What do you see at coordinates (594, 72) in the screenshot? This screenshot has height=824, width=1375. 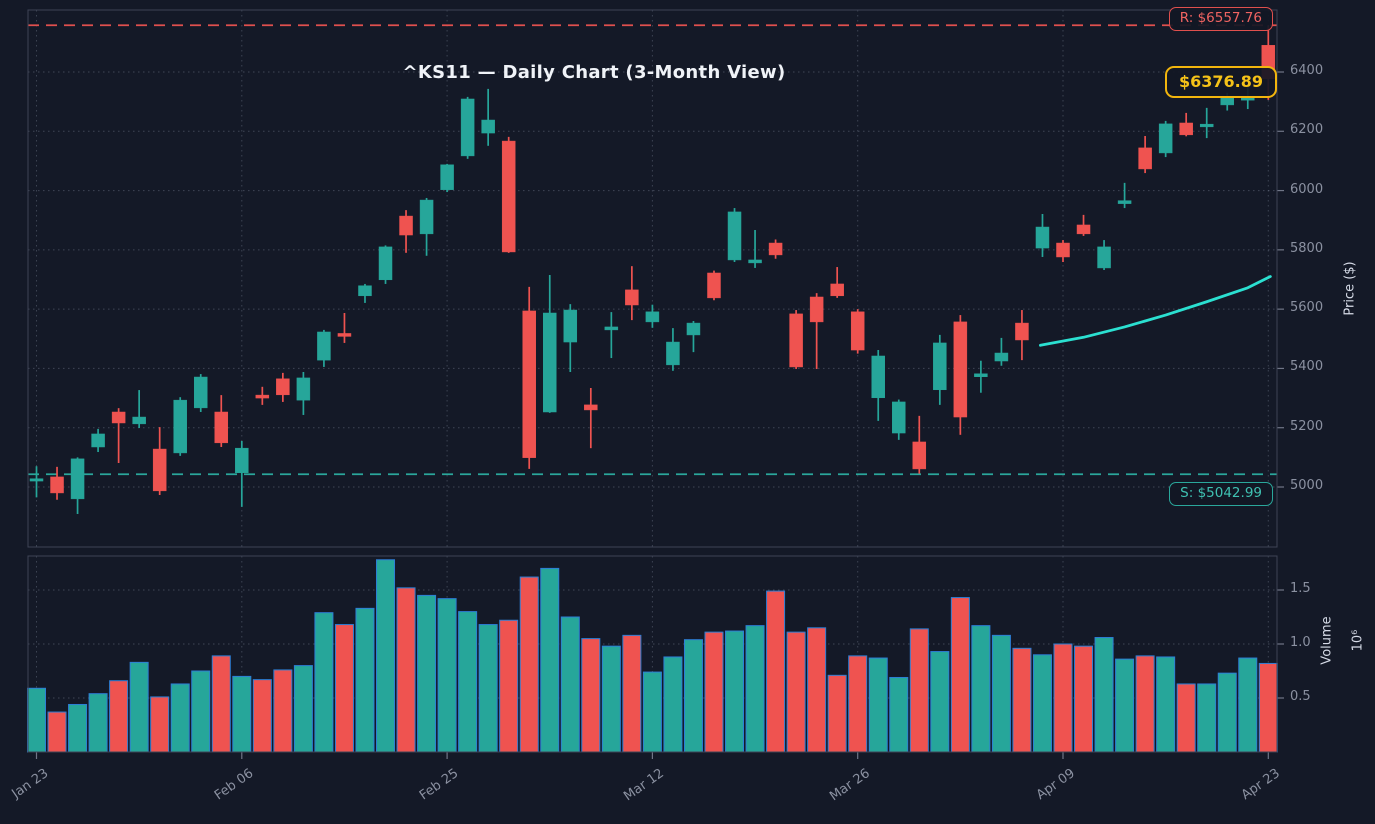 I see `chart-title: ^KS11 — Daily Chart (3-Month View)` at bounding box center [594, 72].